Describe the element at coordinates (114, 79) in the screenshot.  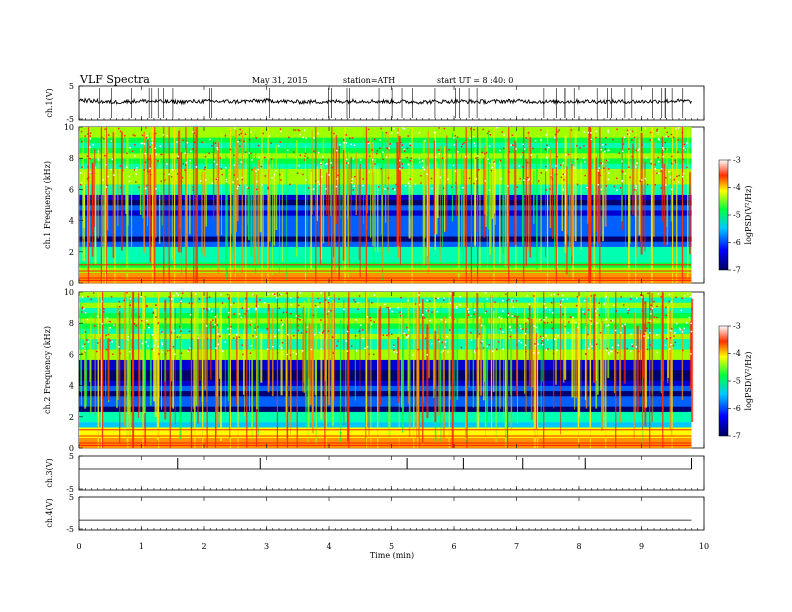
I see `figure-title: VLF Spectra` at that location.